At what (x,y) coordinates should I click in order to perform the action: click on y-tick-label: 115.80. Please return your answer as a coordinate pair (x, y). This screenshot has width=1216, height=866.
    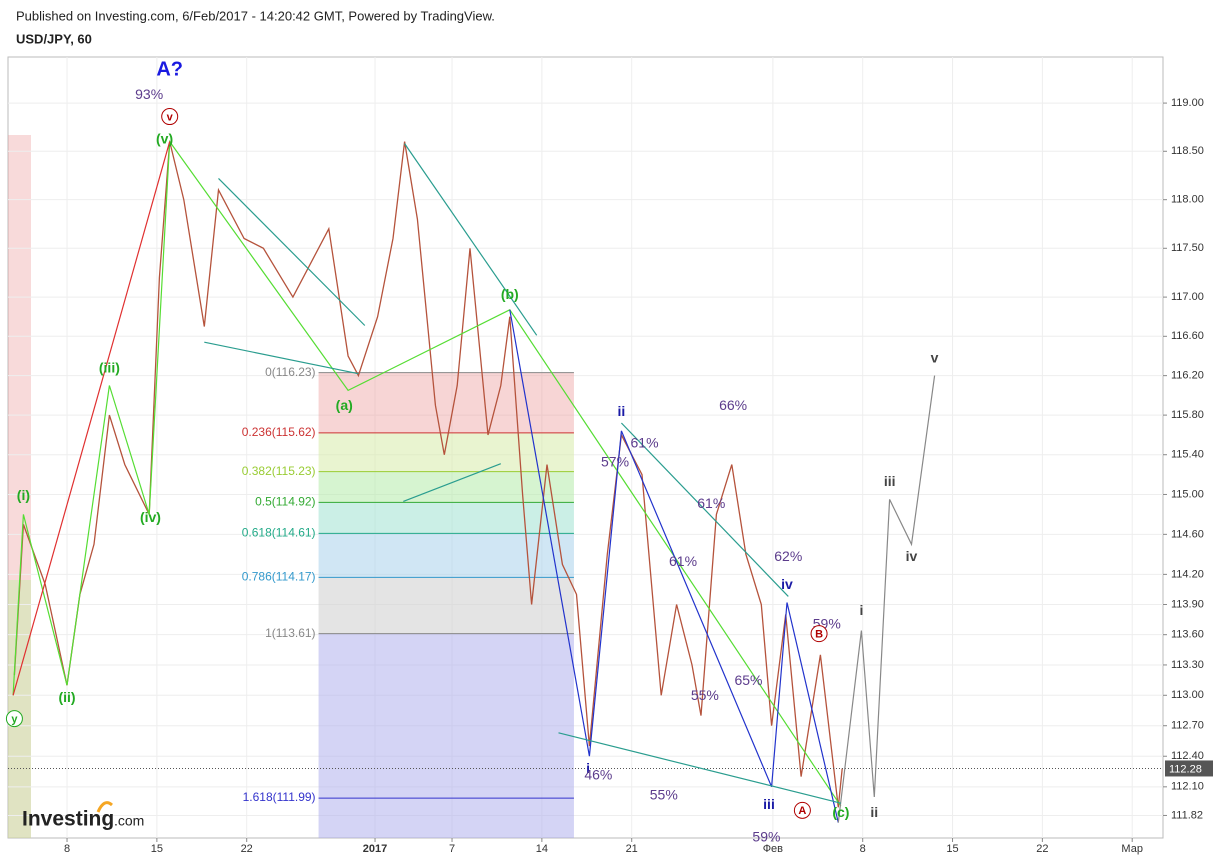
    Looking at the image, I should click on (1187, 415).